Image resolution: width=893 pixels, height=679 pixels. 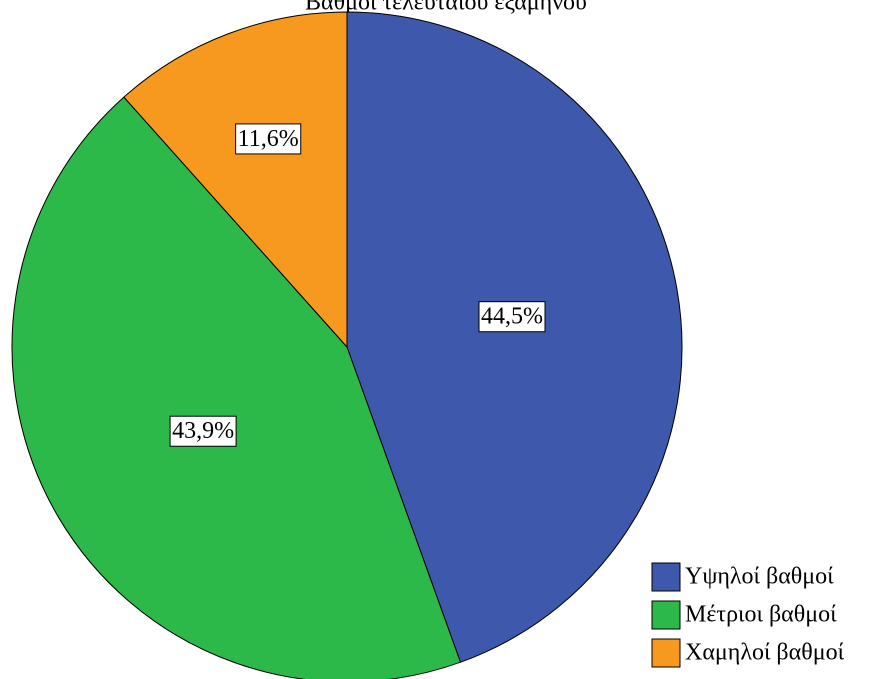 I want to click on legend-label: Υψηλοί βαθμοί, so click(x=759, y=577).